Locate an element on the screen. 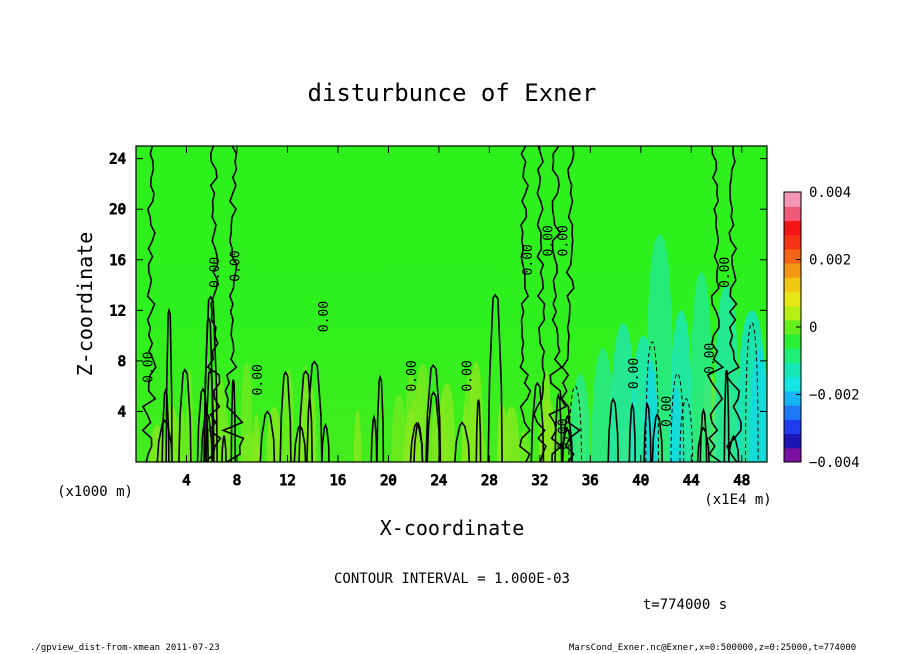  x-axis-label: X-coordinate is located at coordinates (452, 528).